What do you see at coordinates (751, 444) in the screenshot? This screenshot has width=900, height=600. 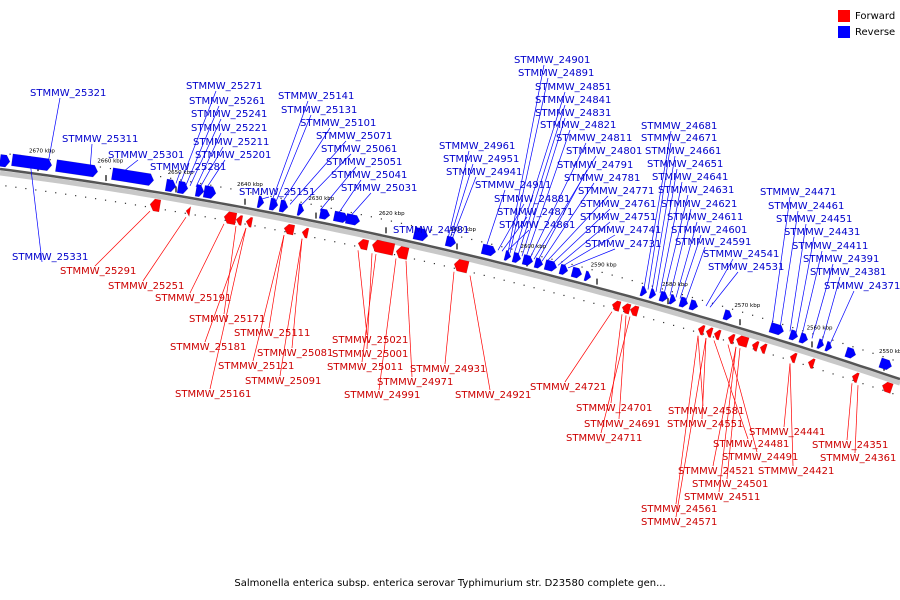 I see `forward-gene-label: STMMW_24481` at bounding box center [751, 444].